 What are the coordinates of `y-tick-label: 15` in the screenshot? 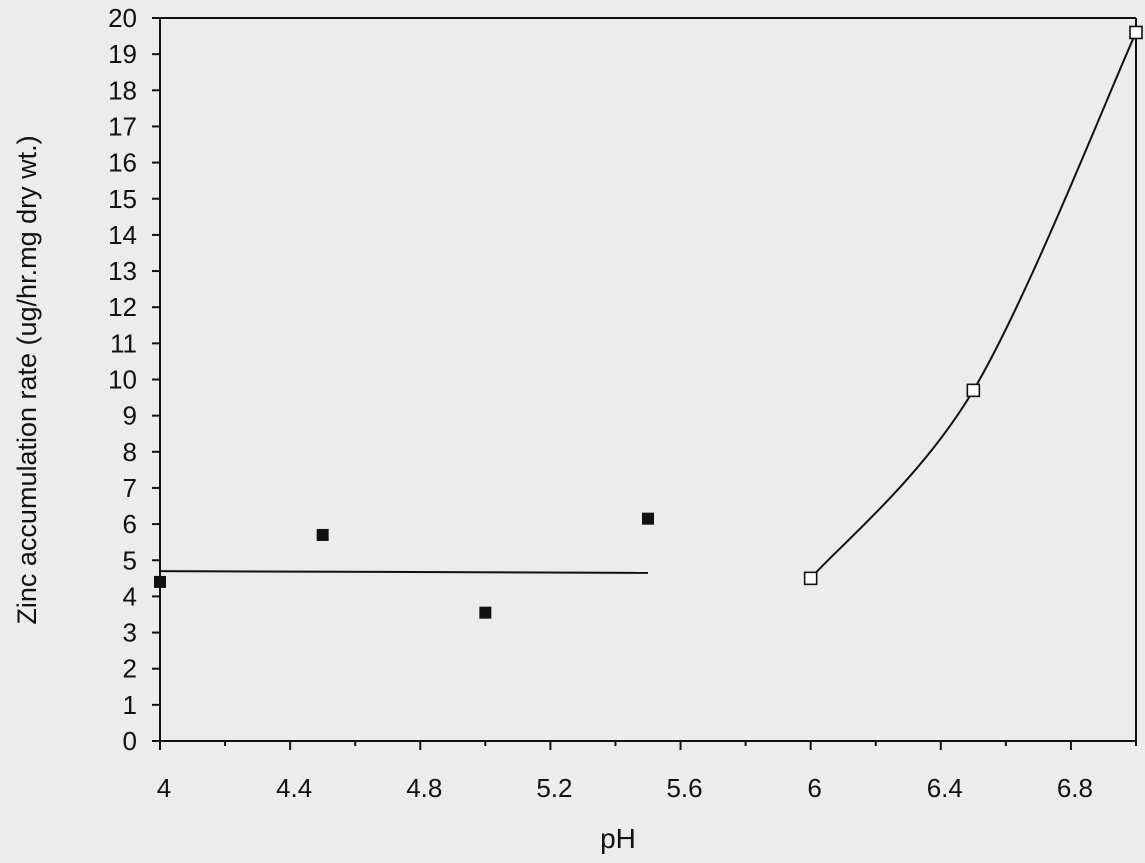 It's located at (122, 199).